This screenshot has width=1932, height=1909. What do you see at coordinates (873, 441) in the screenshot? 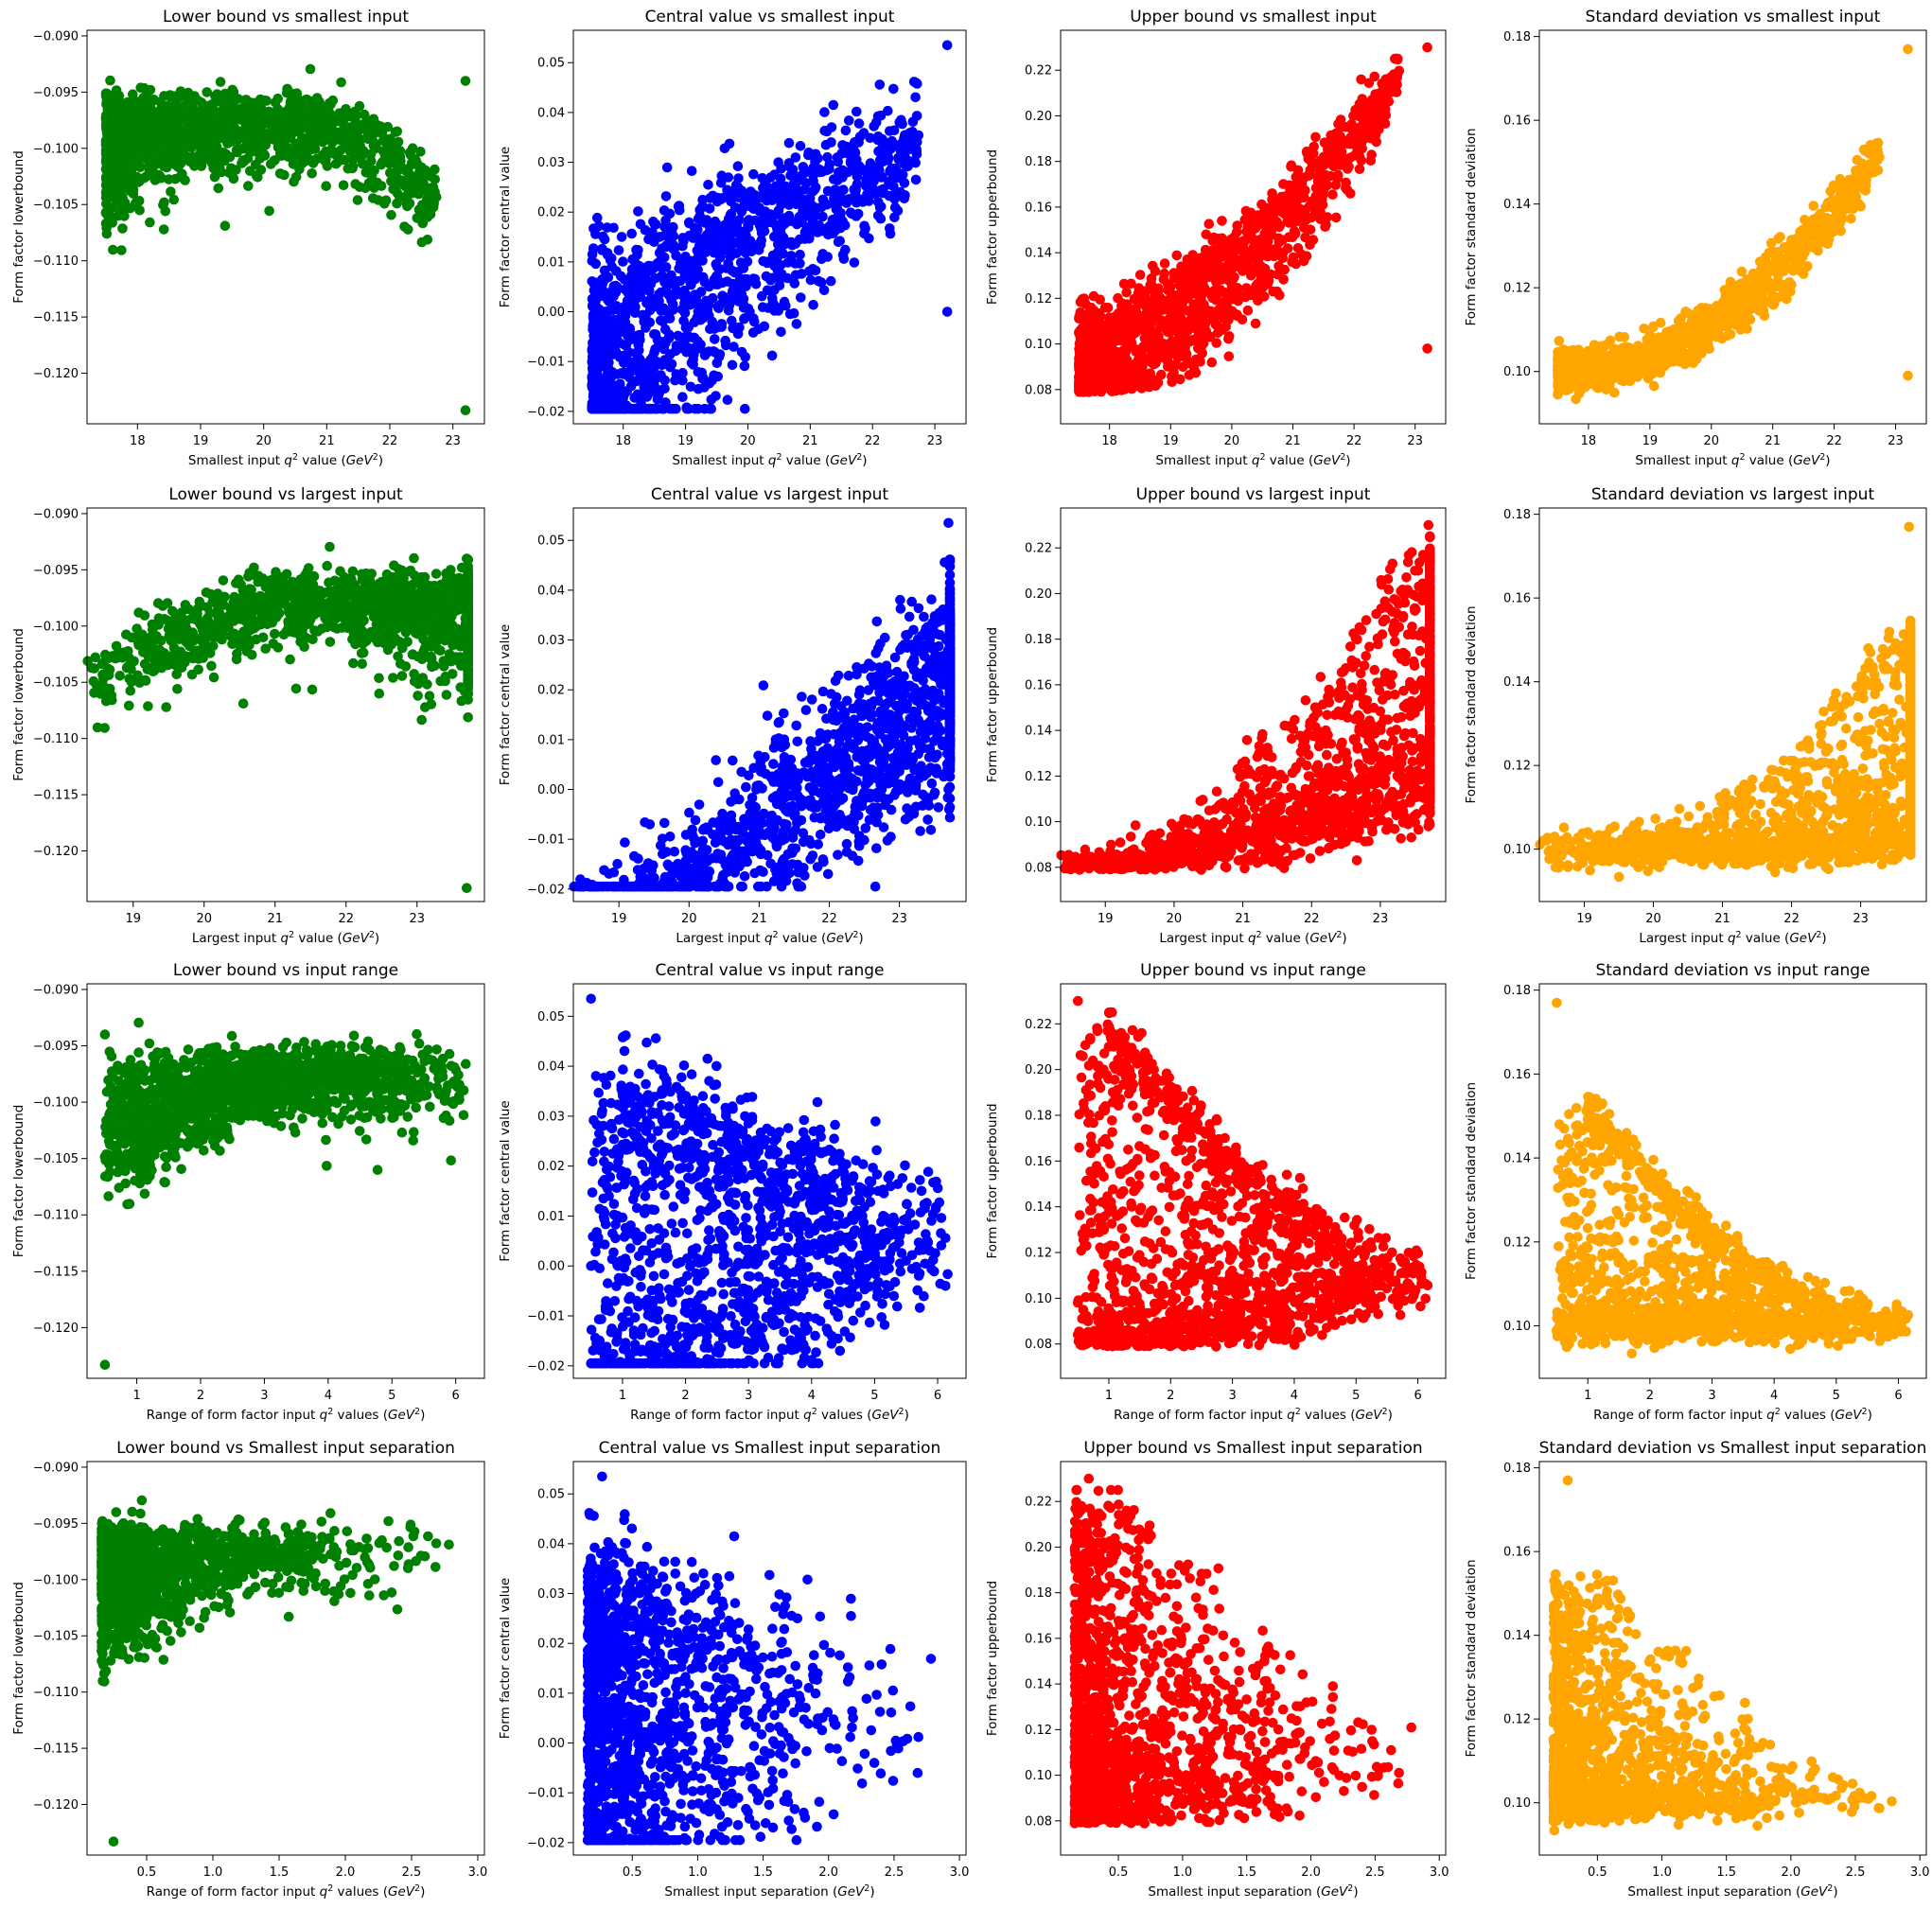
I see `x-tick-label: 22` at bounding box center [873, 441].